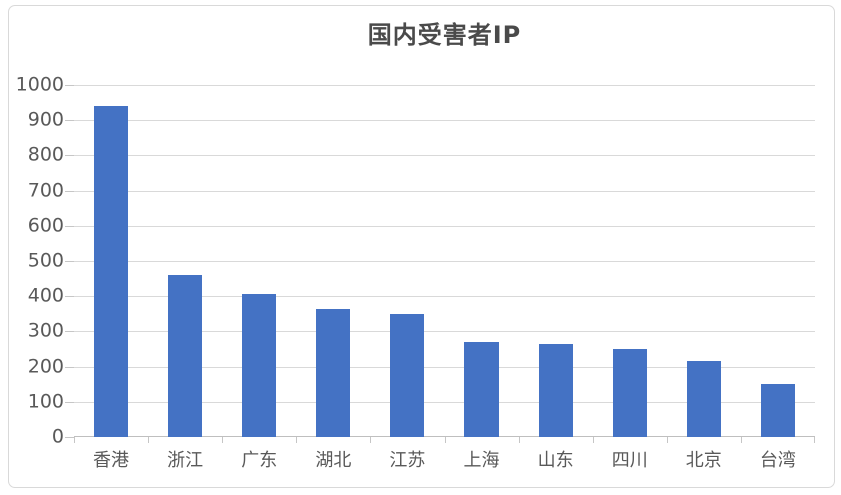 The image size is (841, 495). Describe the element at coordinates (703, 460) in the screenshot. I see `x-axis-category-label: 北京` at that location.